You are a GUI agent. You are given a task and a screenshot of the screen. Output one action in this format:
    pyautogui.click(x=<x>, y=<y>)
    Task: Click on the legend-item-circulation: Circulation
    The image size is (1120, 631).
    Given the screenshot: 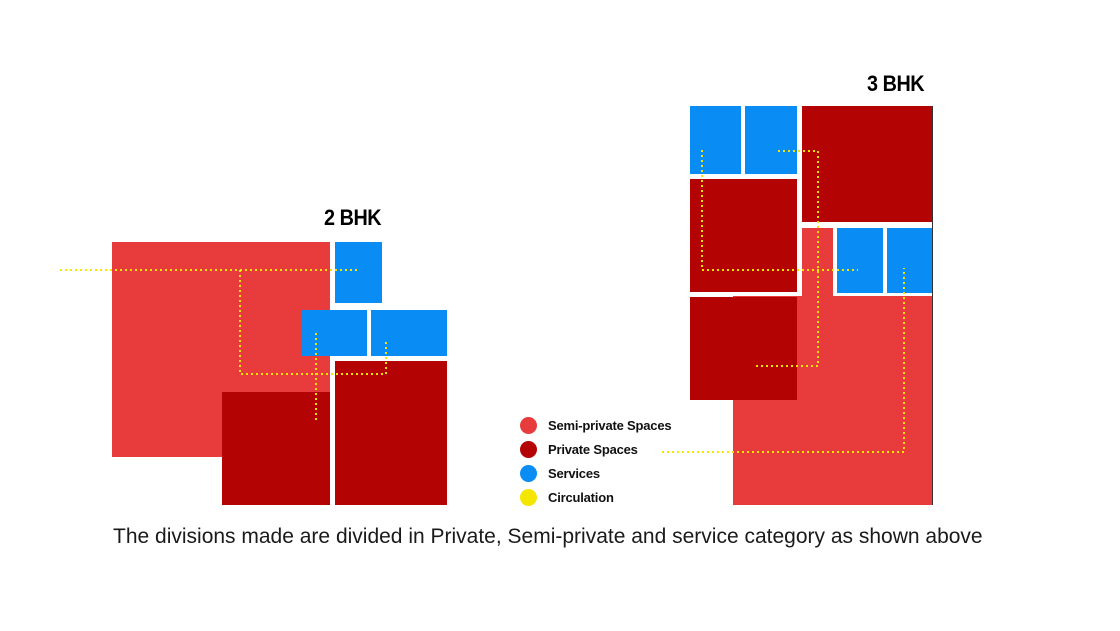 What is the action you would take?
    pyautogui.click(x=595, y=497)
    